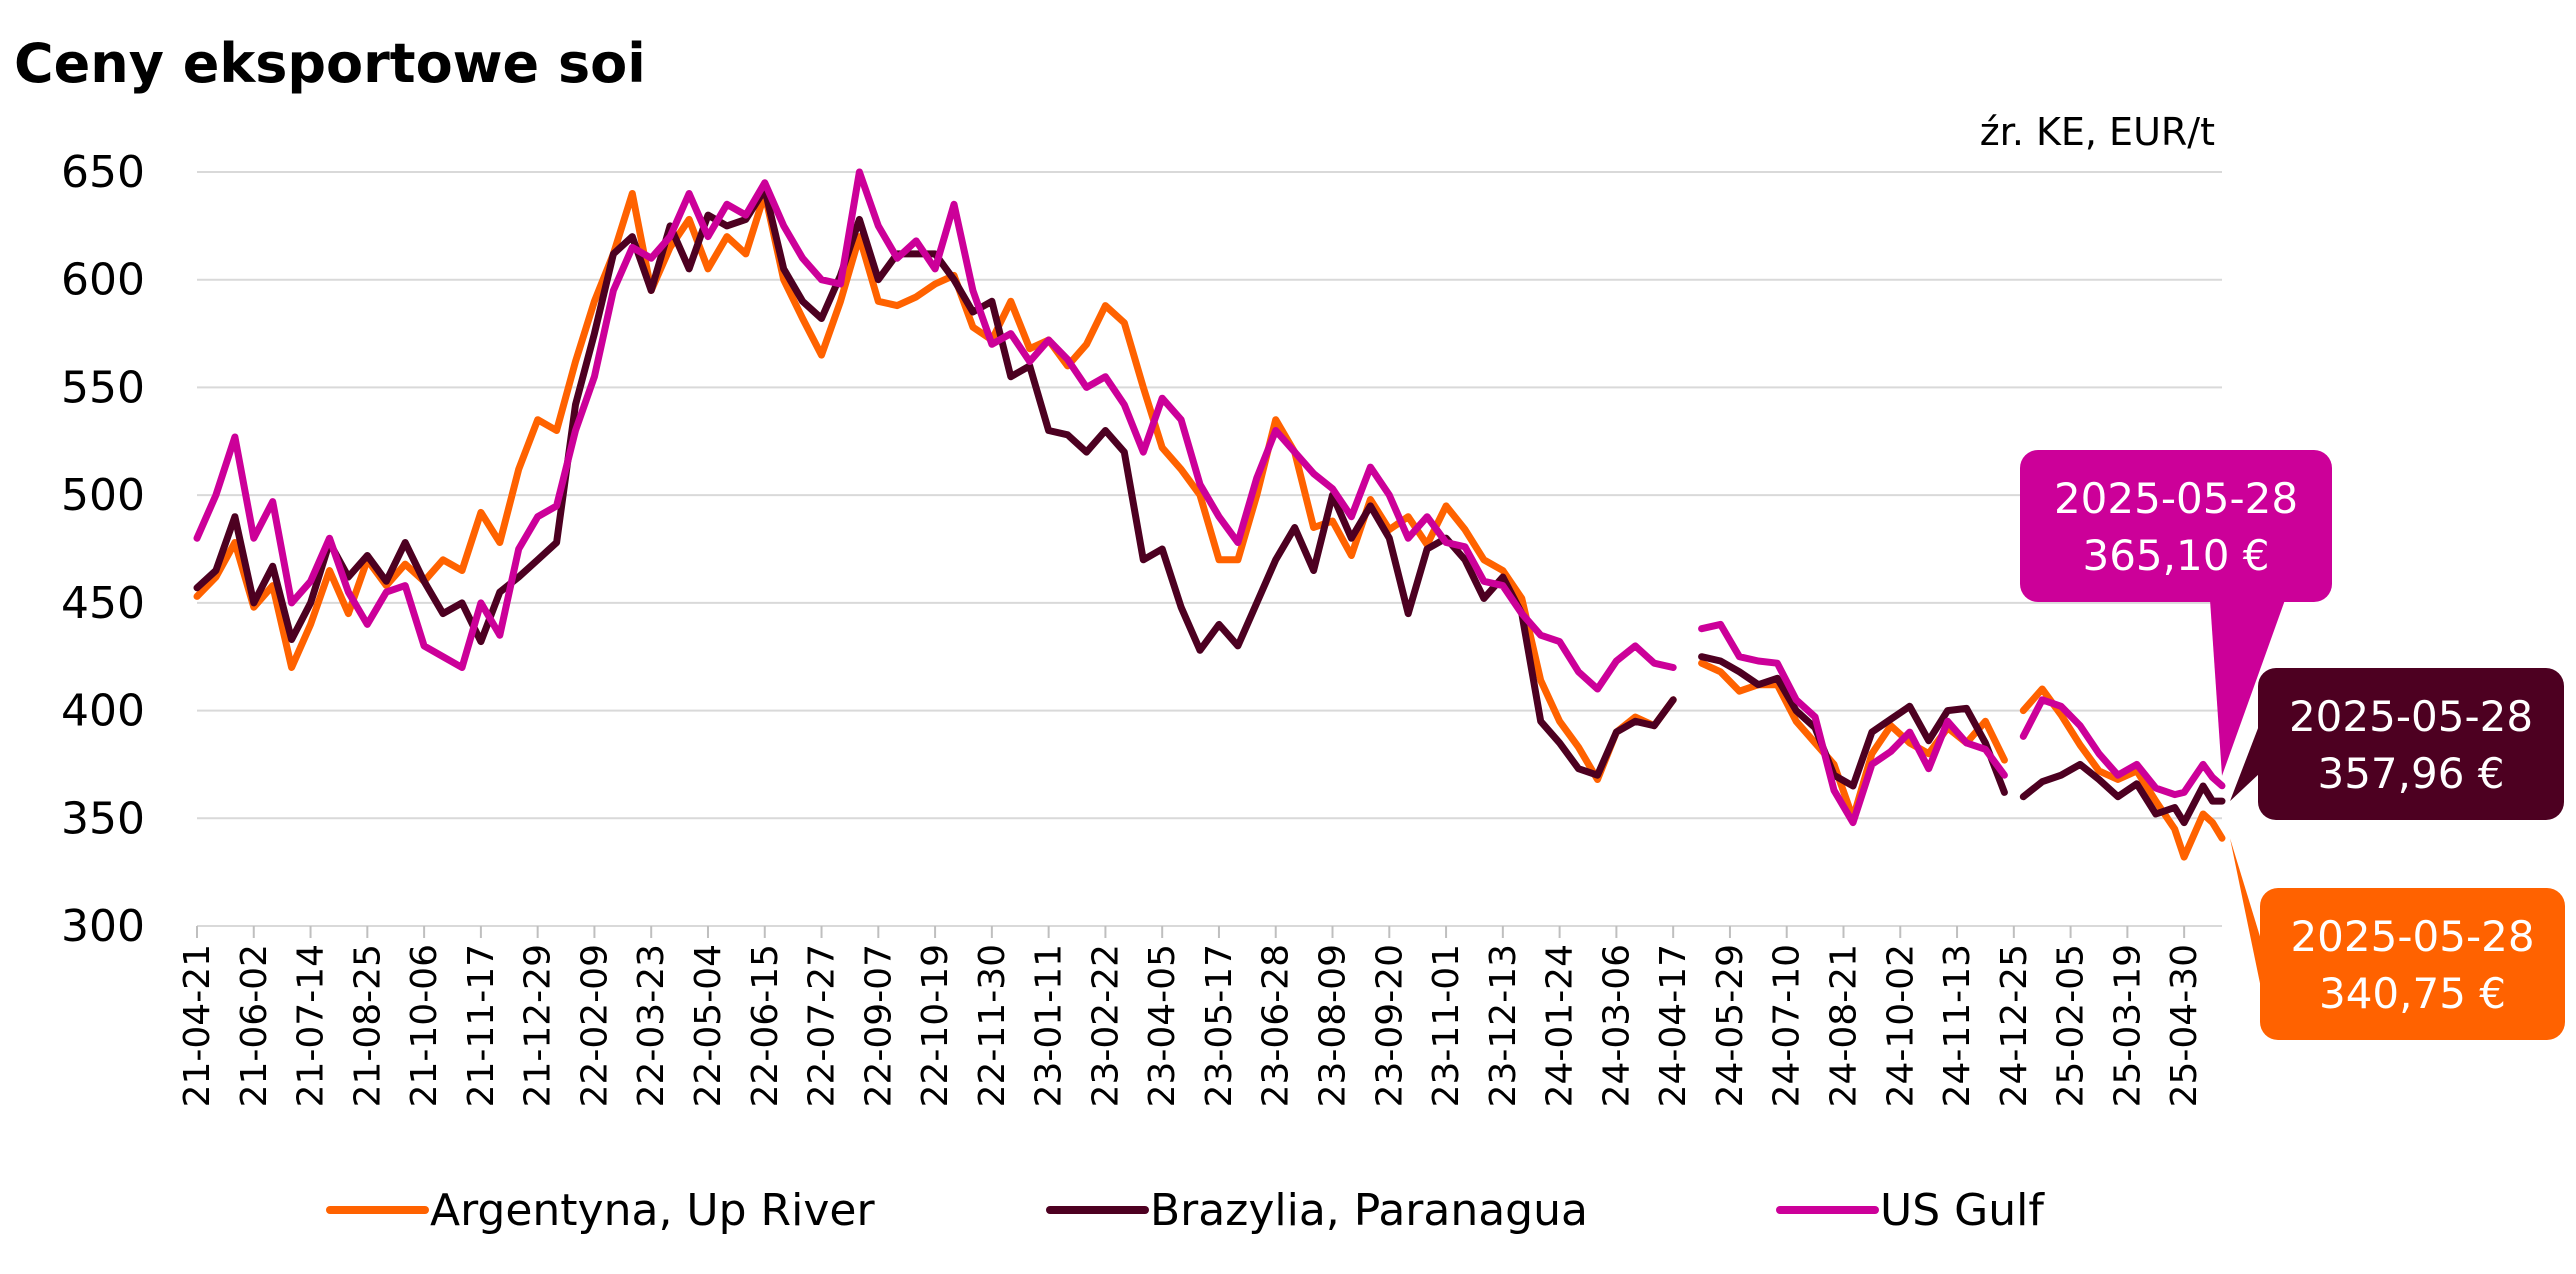 This screenshot has height=1274, width=2576. Describe the element at coordinates (1560, 1025) in the screenshot. I see `x-tick-label: 24-01-24` at that location.